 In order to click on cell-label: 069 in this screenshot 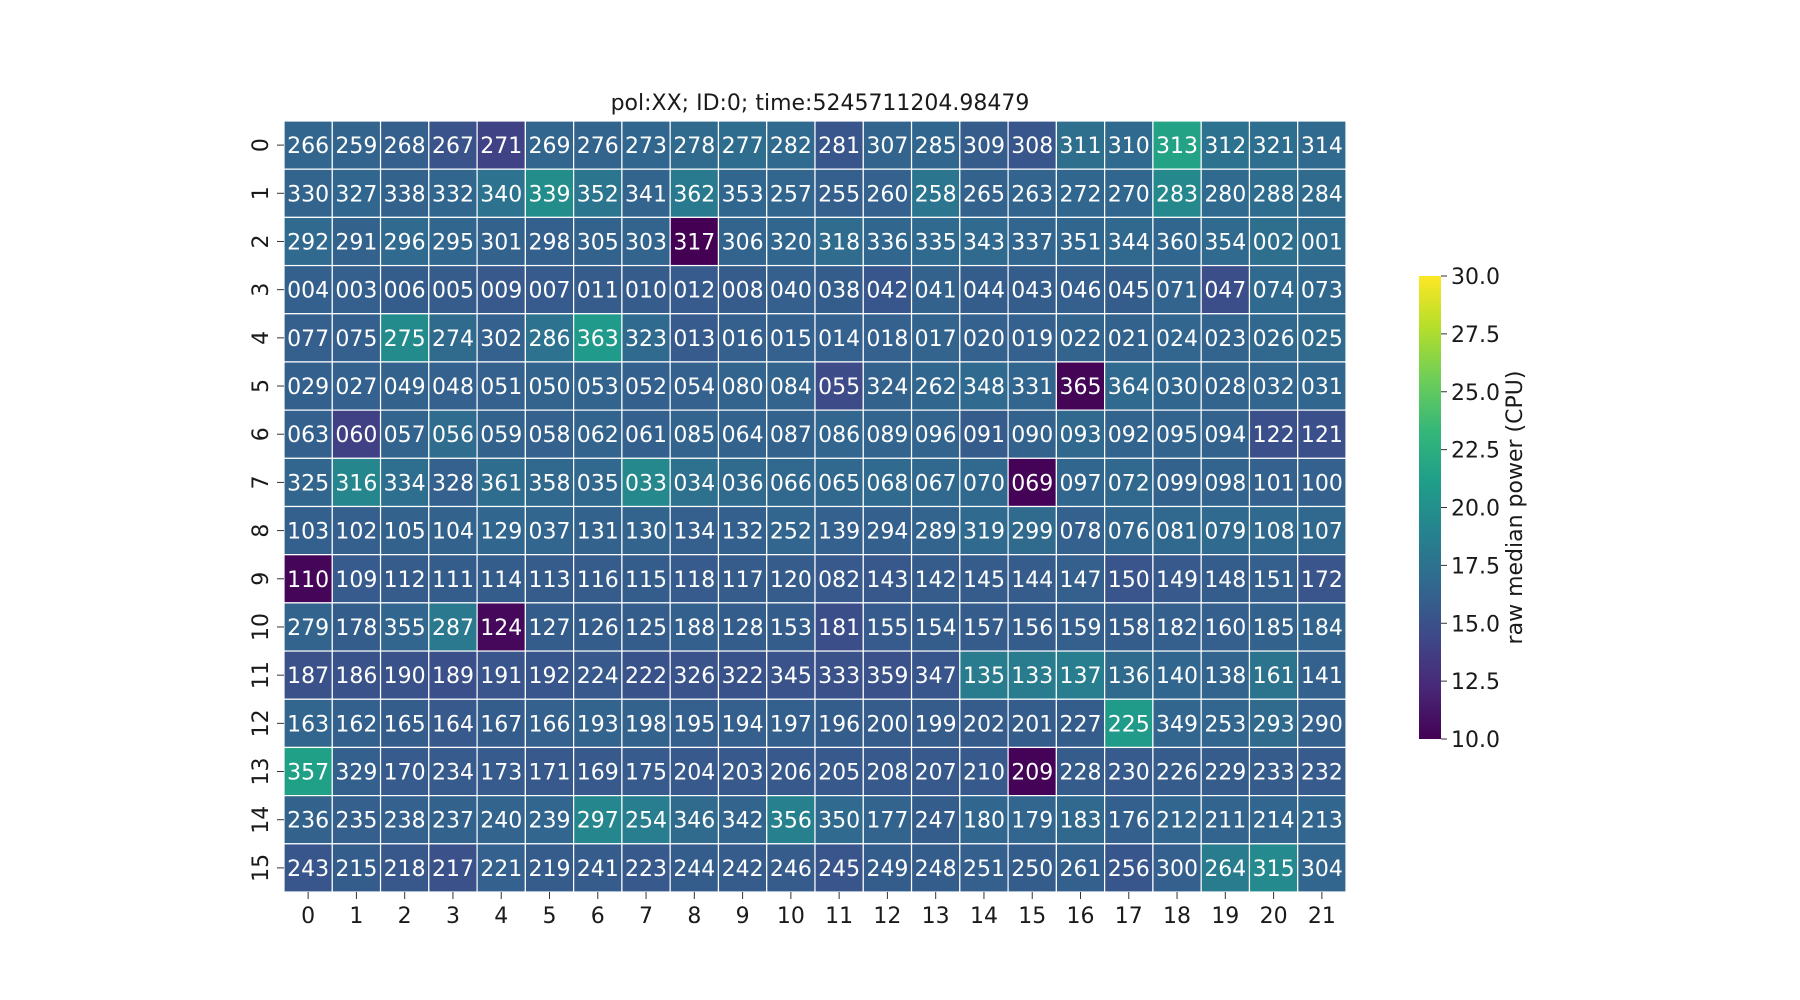, I will do `click(1032, 483)`.